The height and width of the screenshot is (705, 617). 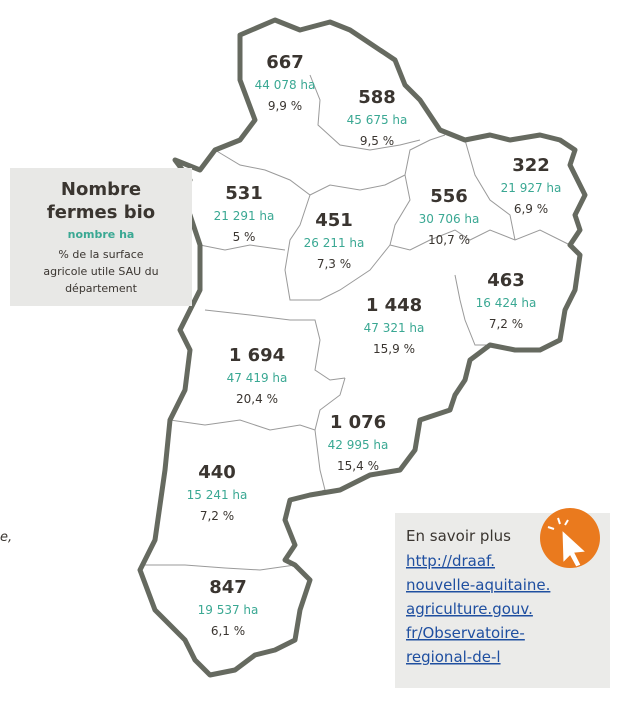 I want to click on farm-count: 847, so click(x=228, y=587).